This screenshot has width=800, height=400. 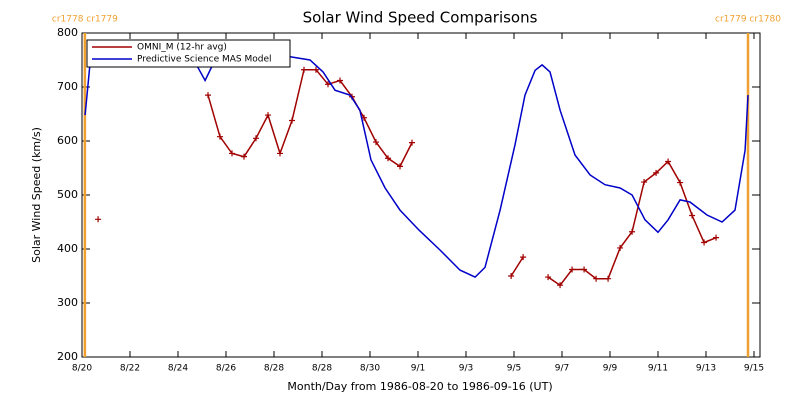 I want to click on y-tick-label: 400, so click(x=67, y=248).